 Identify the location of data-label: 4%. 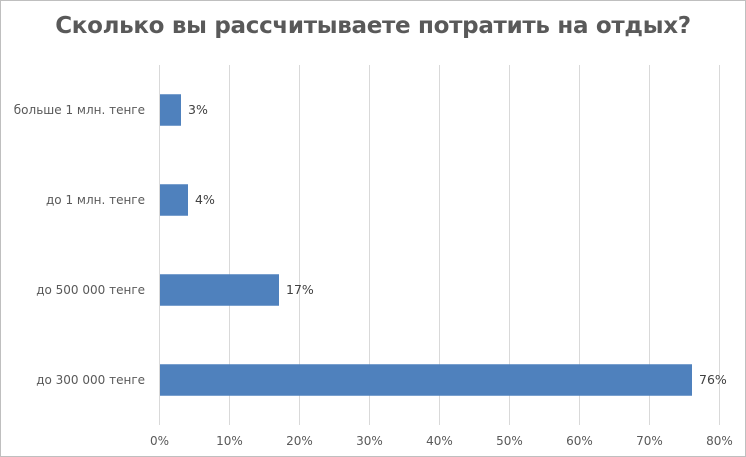
(205, 199).